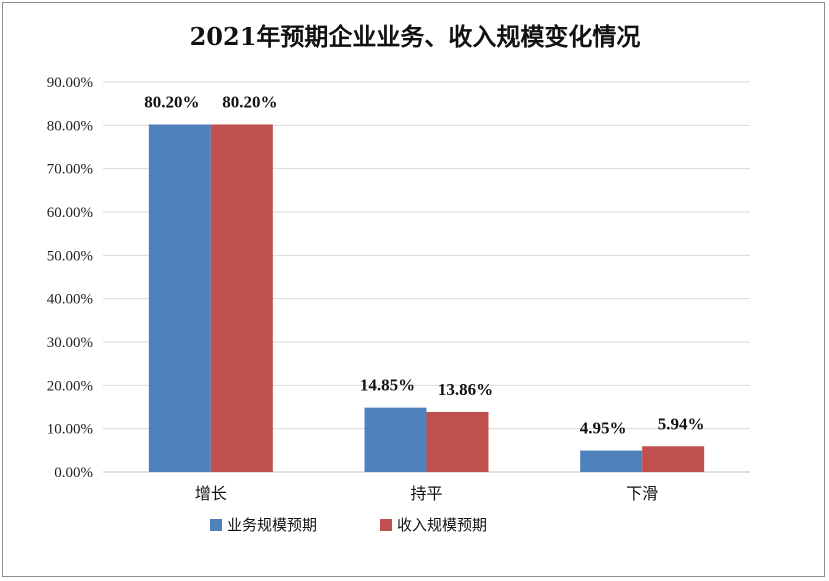 The width and height of the screenshot is (829, 581). What do you see at coordinates (387, 385) in the screenshot?
I see `data-label: 14.85%` at bounding box center [387, 385].